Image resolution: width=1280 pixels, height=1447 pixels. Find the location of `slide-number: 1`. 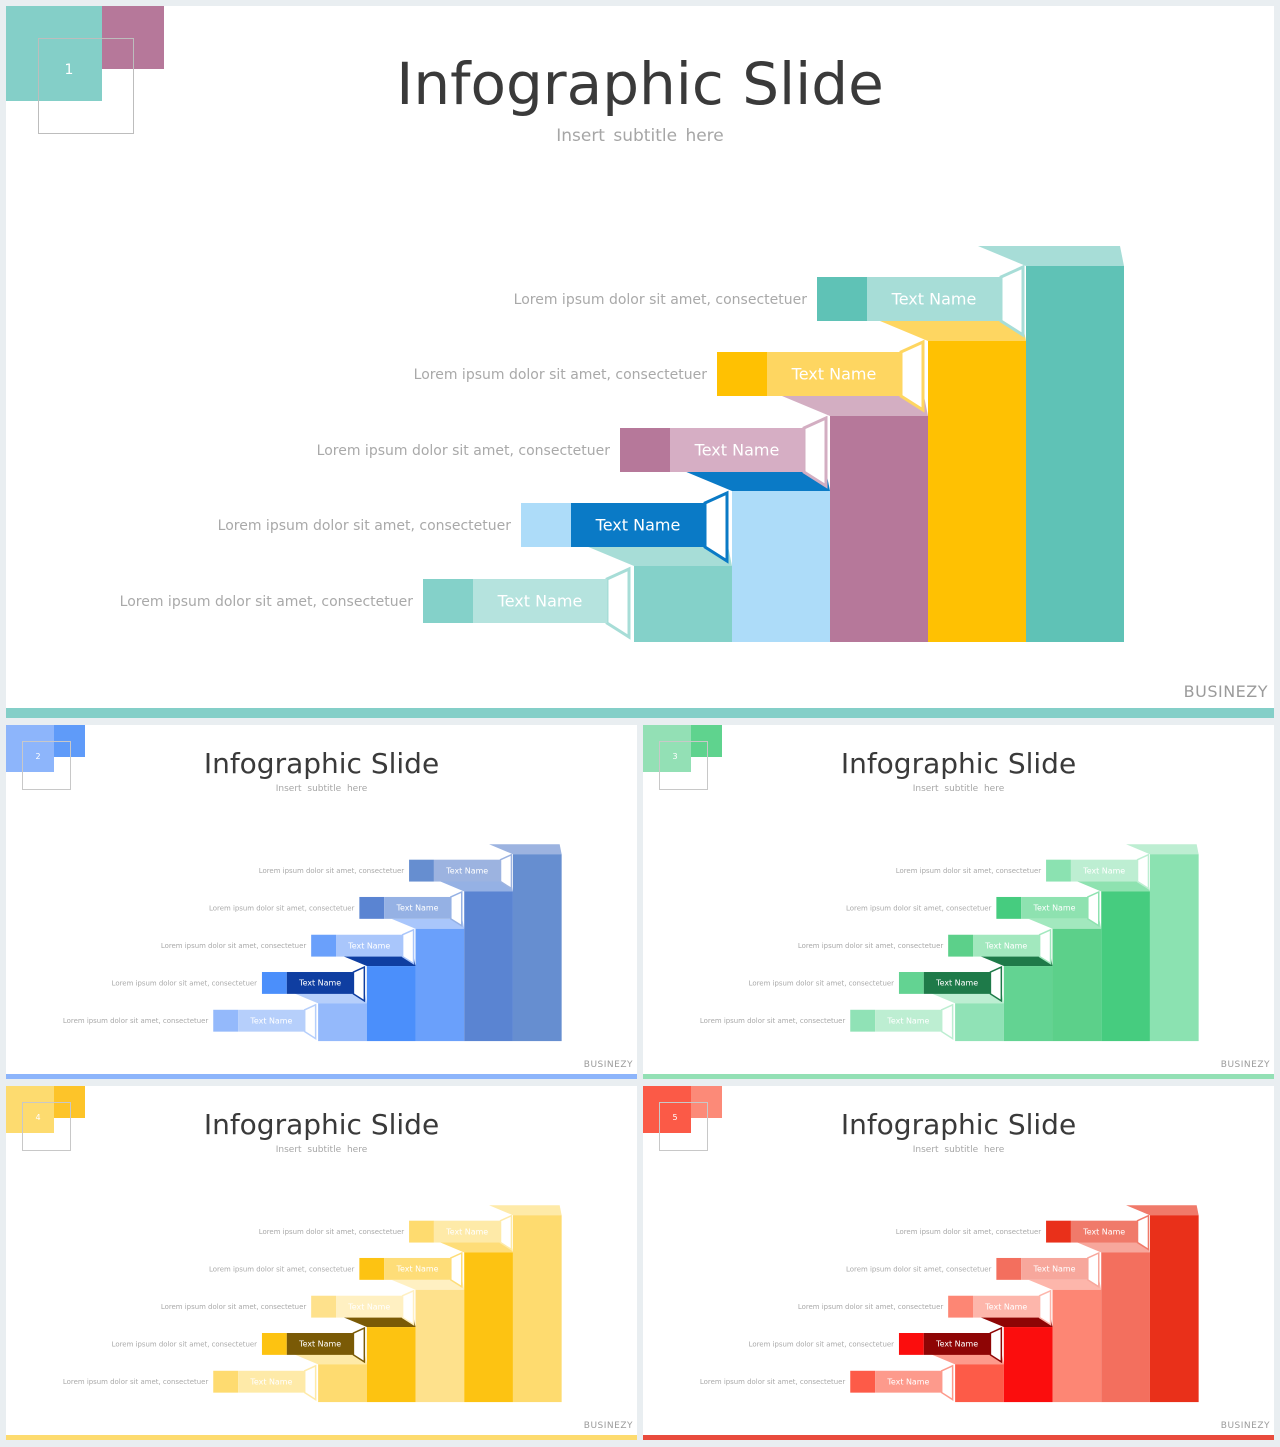

slide-number: 1 is located at coordinates (69, 70).